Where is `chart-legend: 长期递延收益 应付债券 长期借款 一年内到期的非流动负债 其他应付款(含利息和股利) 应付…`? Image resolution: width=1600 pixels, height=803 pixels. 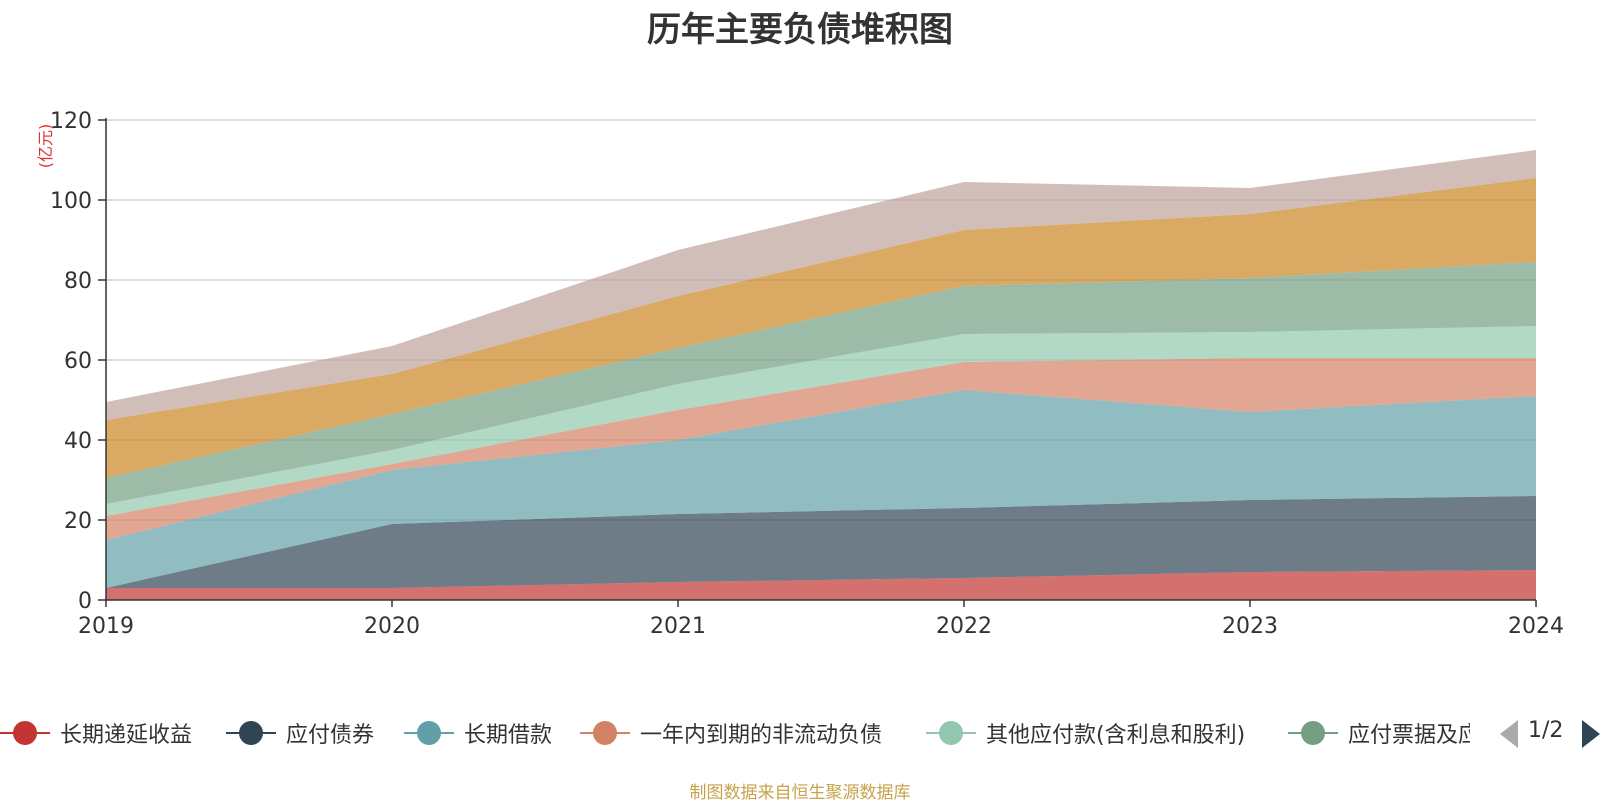
chart-legend: 长期递延收益 应付债券 长期借款 一年内到期的非流动负债 其他应付款(含利息和股利) 应付… is located at coordinates (735, 733).